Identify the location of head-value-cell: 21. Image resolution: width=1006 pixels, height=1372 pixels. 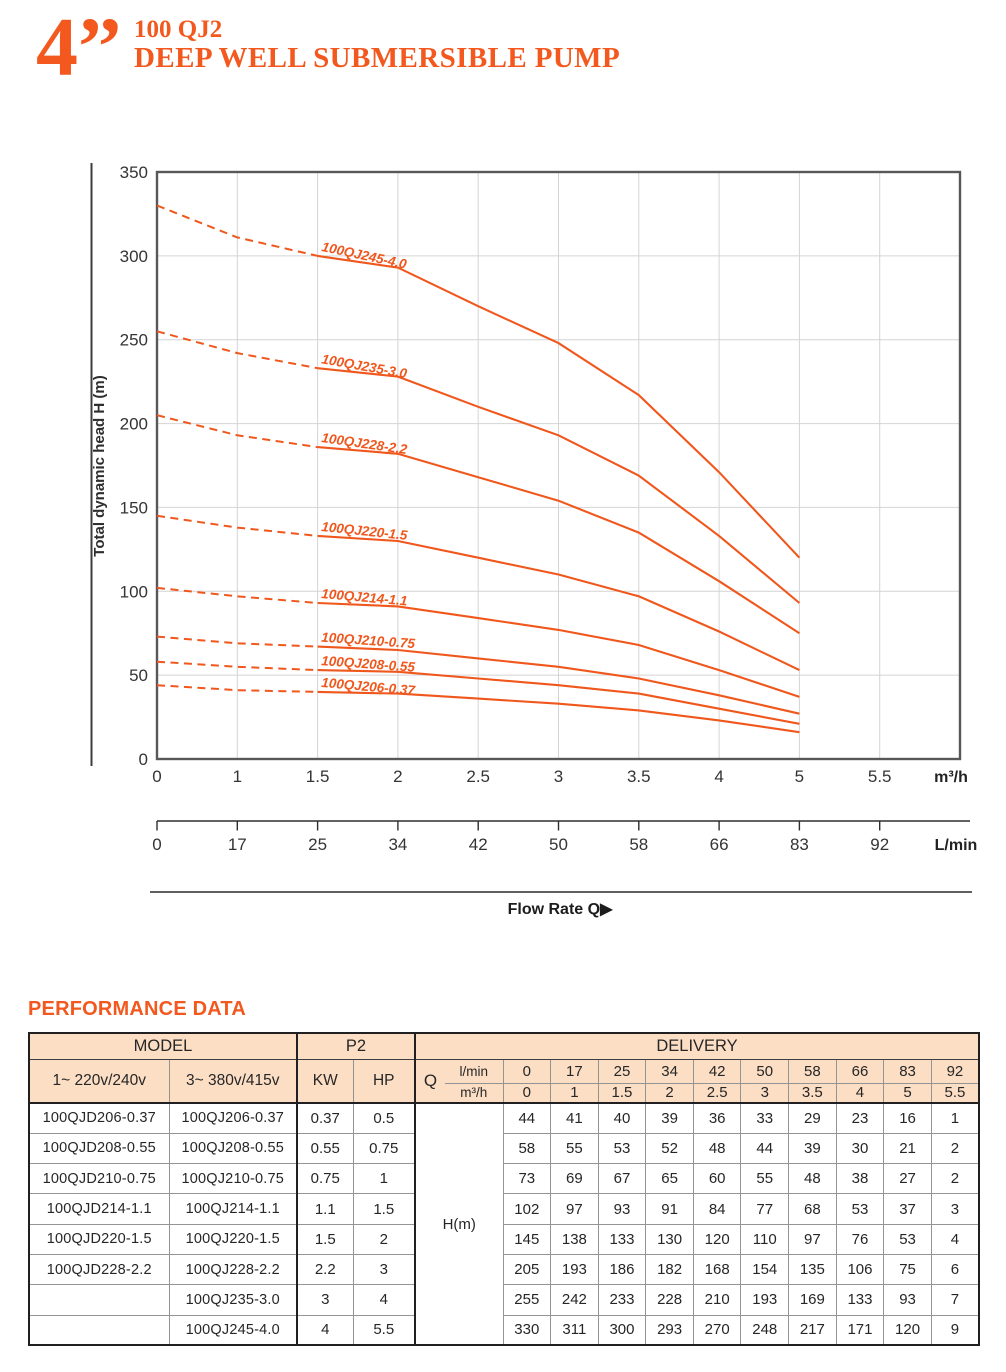
(907, 1148).